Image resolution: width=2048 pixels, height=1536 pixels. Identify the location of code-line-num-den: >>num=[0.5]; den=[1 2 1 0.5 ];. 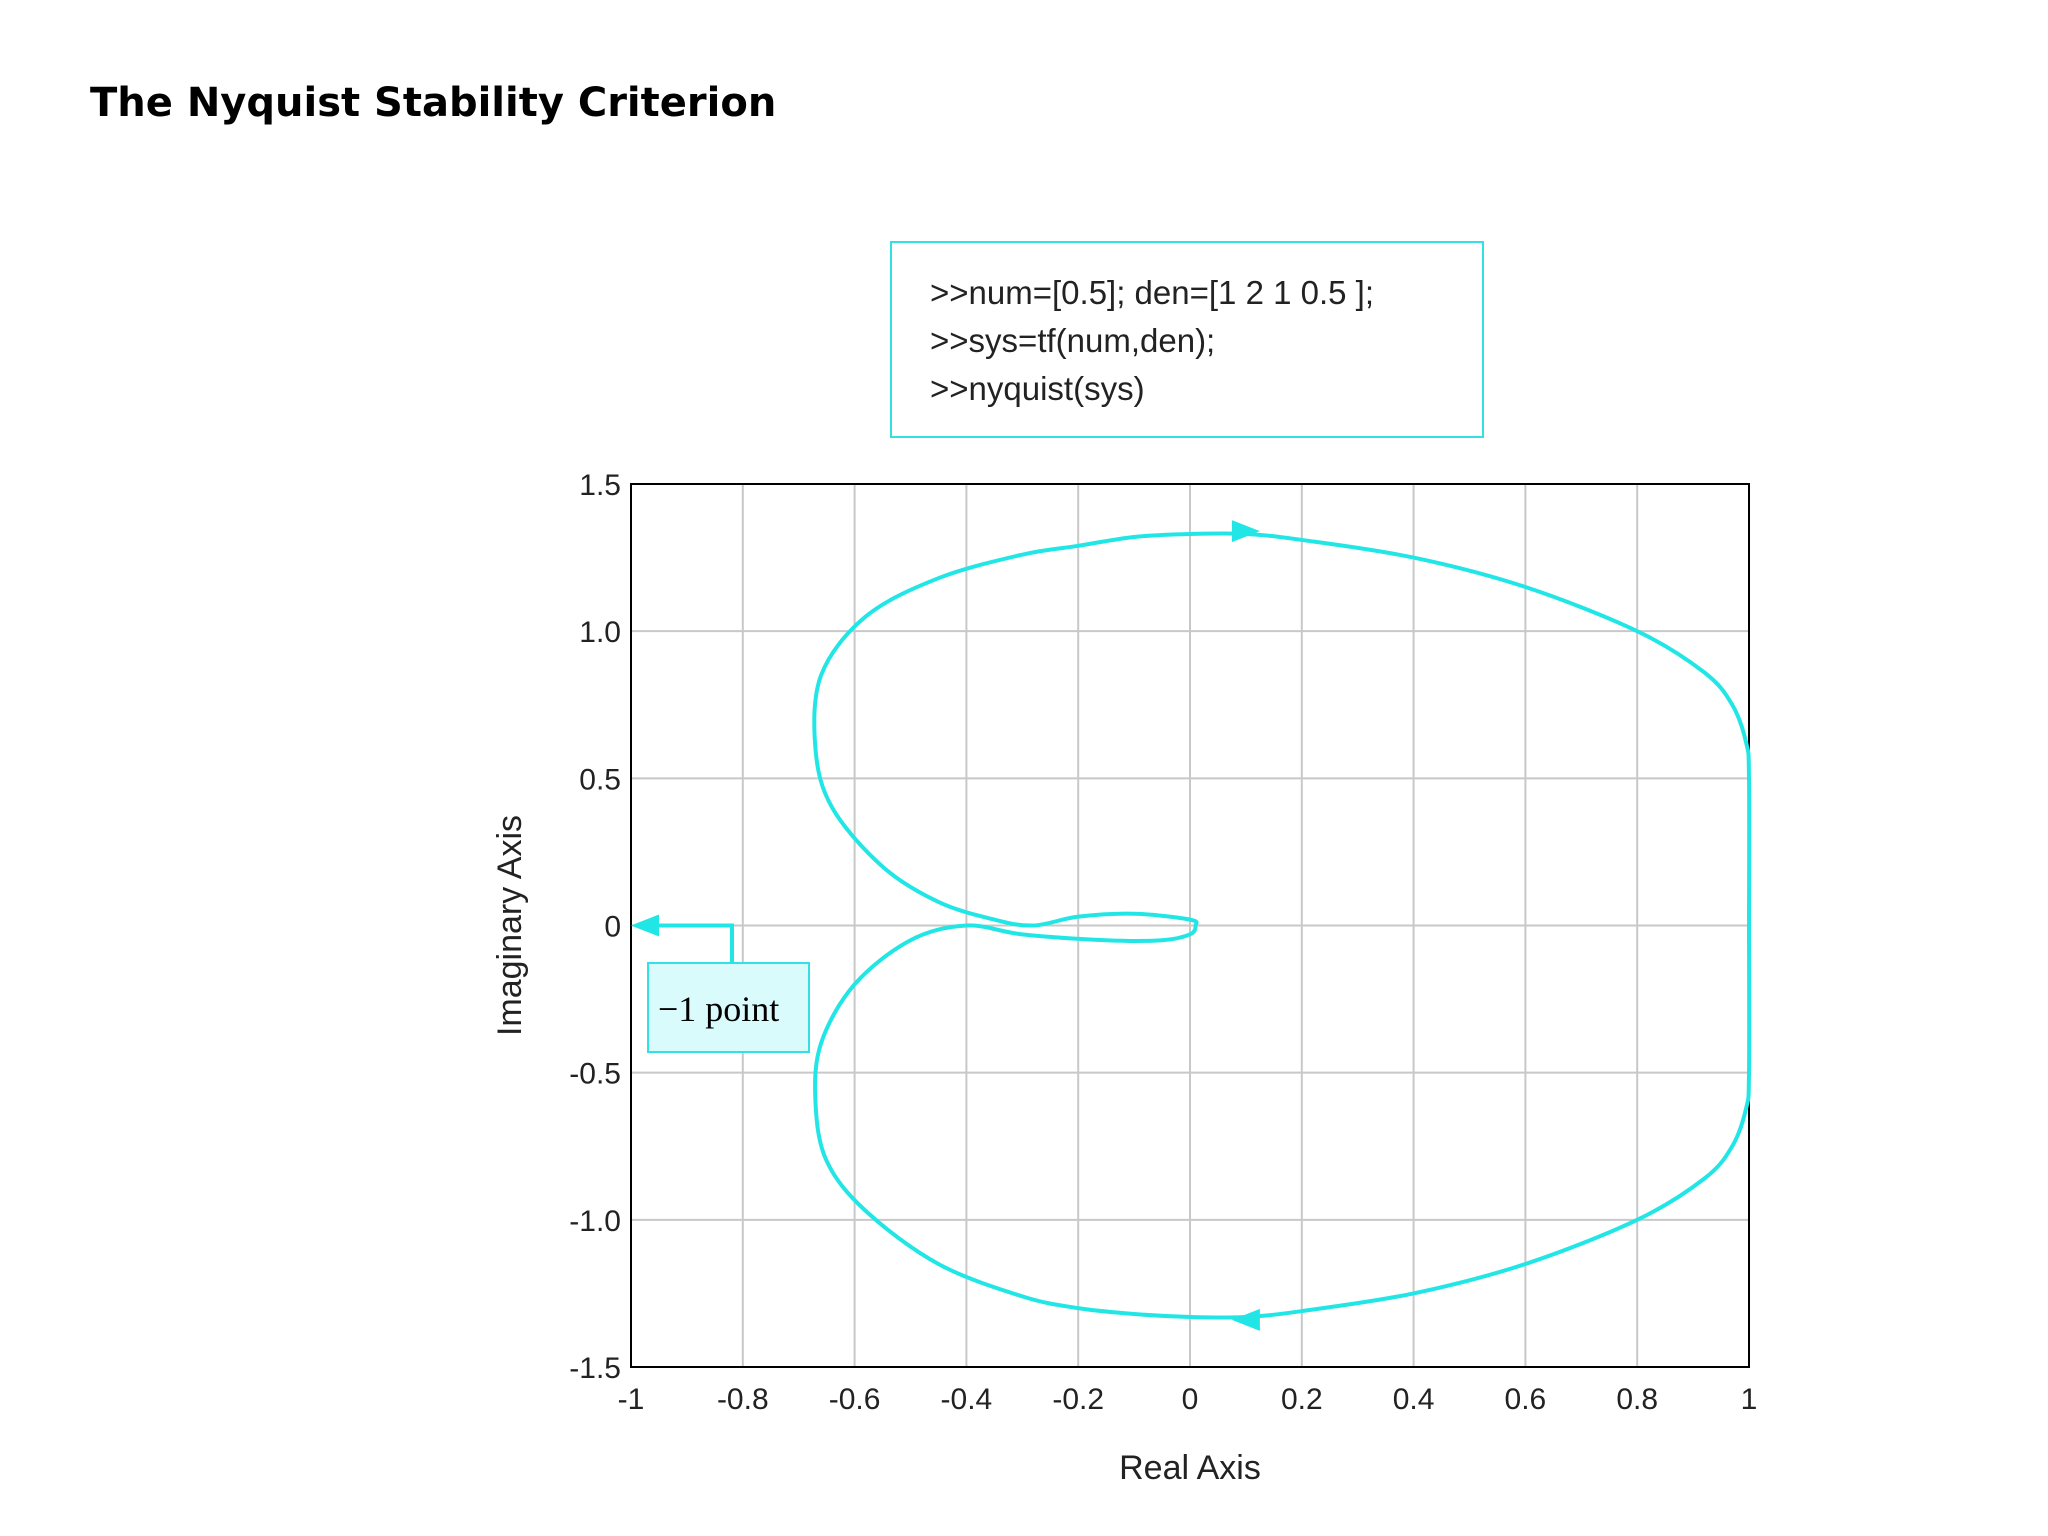
(1152, 292).